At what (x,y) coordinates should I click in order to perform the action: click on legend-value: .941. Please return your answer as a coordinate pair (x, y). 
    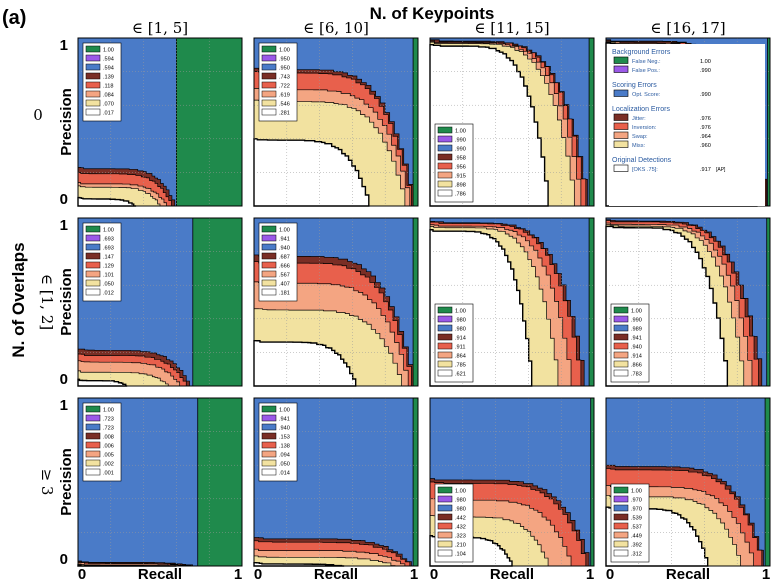
    Looking at the image, I should click on (284, 420).